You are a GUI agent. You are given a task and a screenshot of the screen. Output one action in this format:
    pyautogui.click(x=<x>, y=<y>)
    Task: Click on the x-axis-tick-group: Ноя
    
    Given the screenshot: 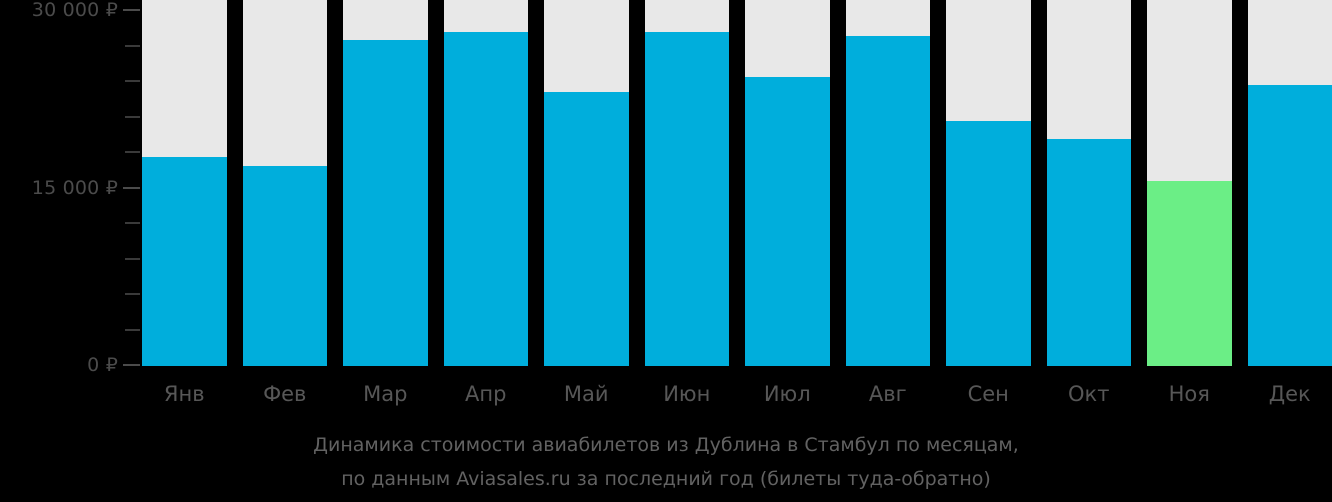 What is the action you would take?
    pyautogui.click(x=1189, y=392)
    